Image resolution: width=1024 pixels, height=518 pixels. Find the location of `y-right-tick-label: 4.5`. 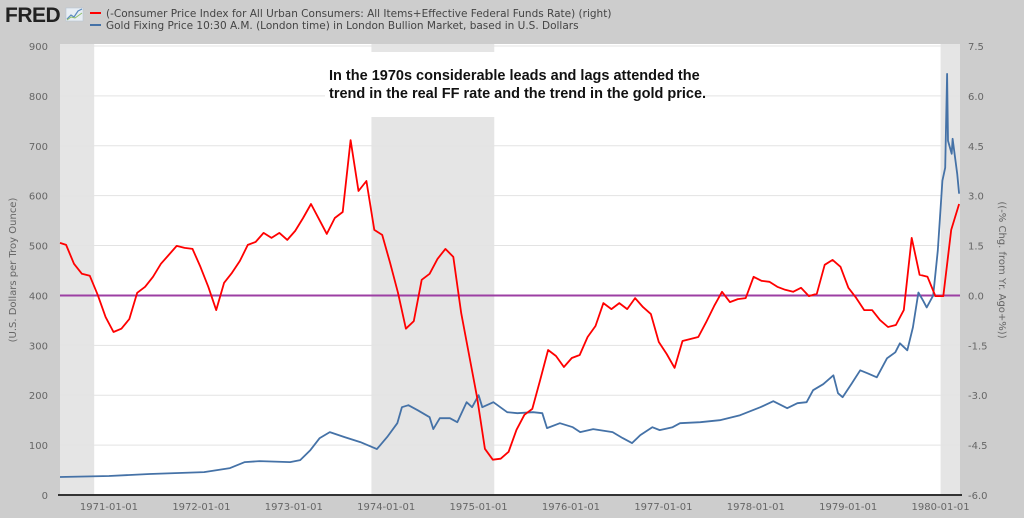

y-right-tick-label: 4.5 is located at coordinates (976, 147).